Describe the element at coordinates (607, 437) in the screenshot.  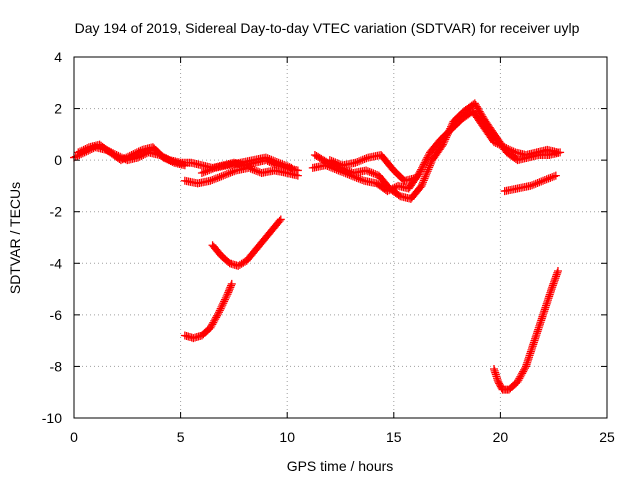
I see `x-tick-label: 25` at that location.